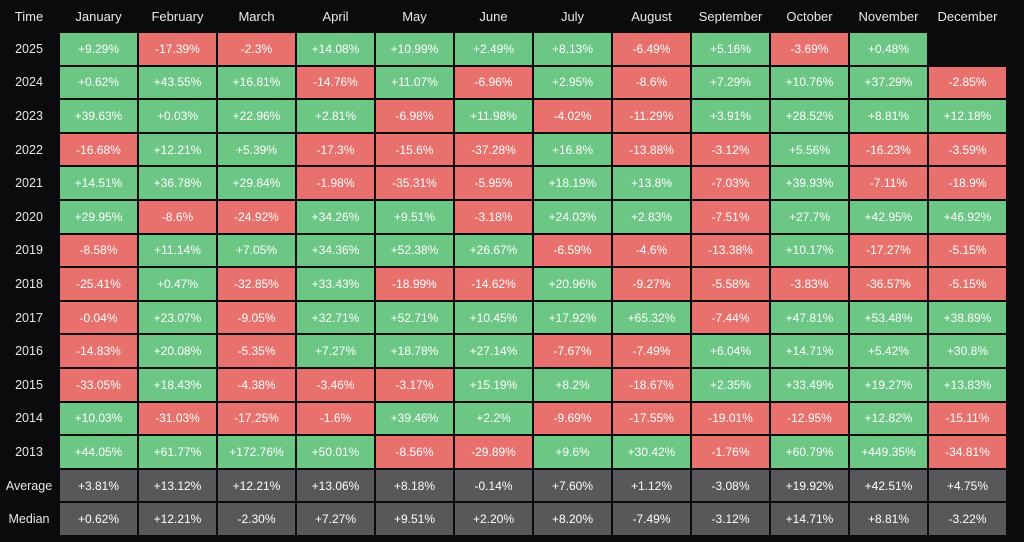 This screenshot has width=1024, height=542. Describe the element at coordinates (256, 82) in the screenshot. I see `return-cell: +16.81%` at that location.